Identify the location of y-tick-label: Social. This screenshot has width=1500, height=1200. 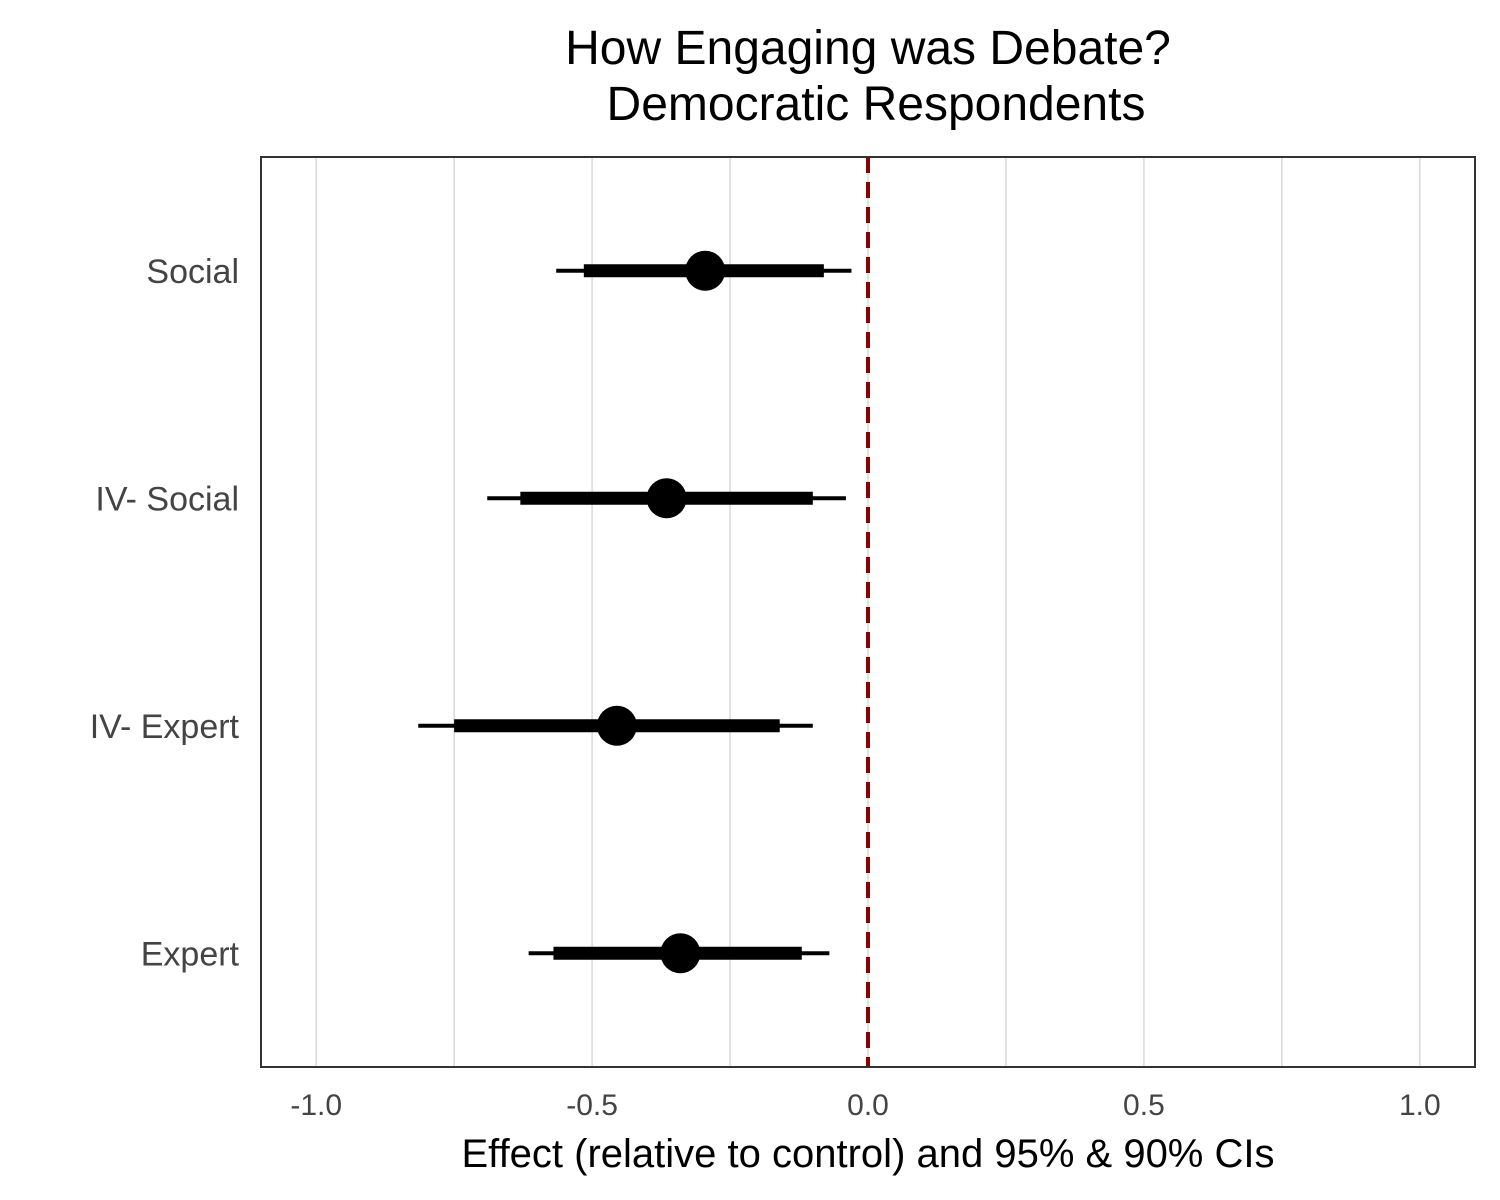
(192, 272).